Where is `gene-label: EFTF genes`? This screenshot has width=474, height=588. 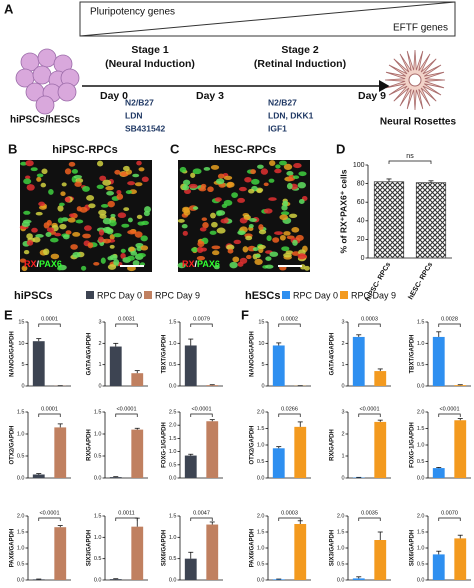
gene-label: EFTF genes is located at coordinates (420, 28).